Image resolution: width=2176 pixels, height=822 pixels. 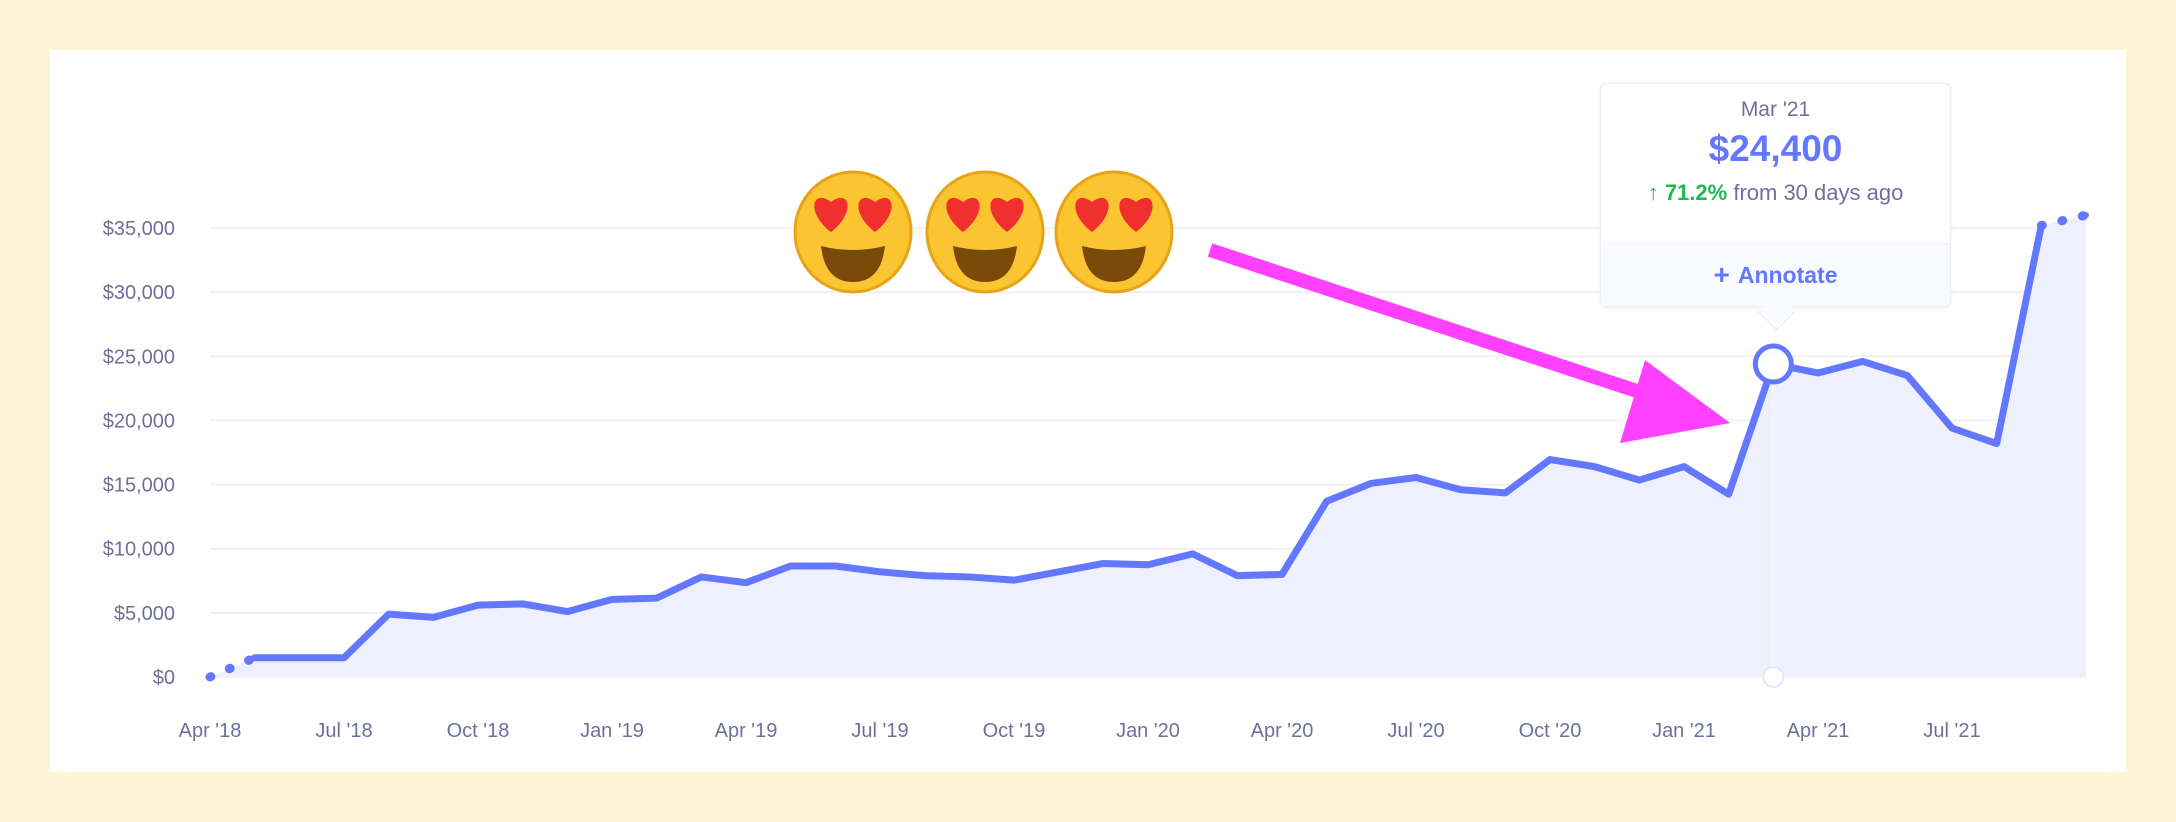 I want to click on y-tick-label: $30,000, so click(x=139, y=293).